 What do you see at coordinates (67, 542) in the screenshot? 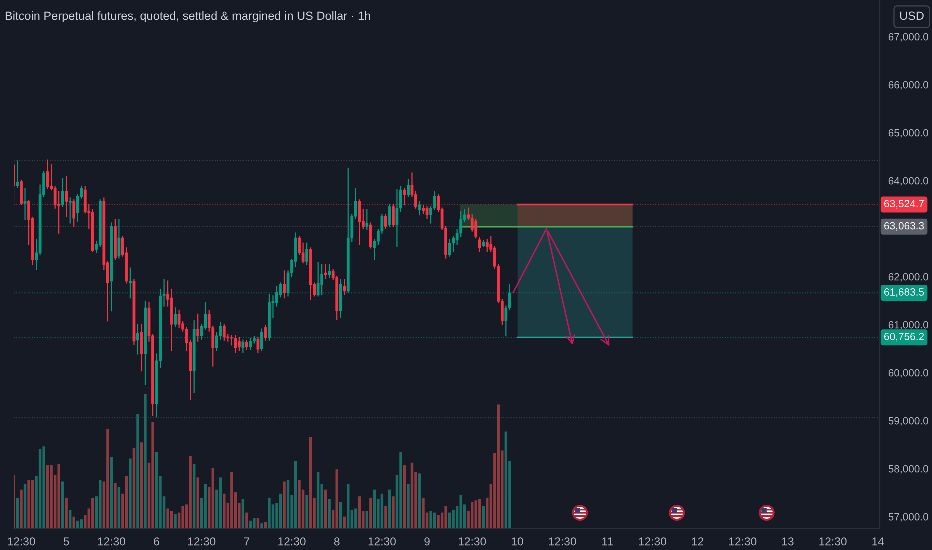
I see `x-tick-label: 5` at bounding box center [67, 542].